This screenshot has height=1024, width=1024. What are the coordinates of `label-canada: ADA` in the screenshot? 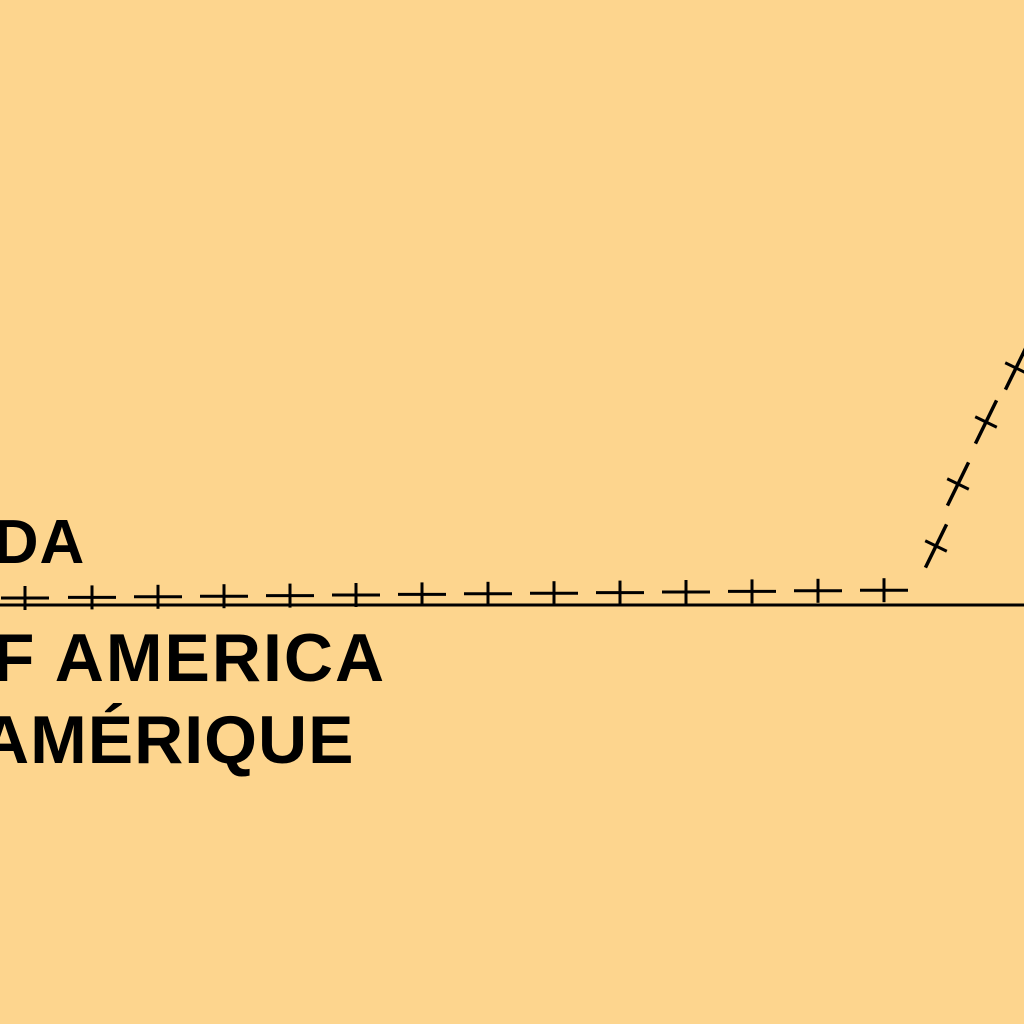 It's located at (43, 542).